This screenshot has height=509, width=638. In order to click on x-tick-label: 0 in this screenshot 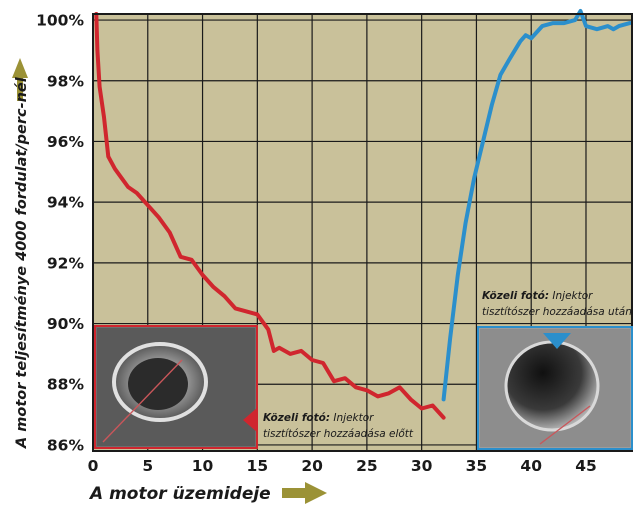, I will do `click(93, 466)`.